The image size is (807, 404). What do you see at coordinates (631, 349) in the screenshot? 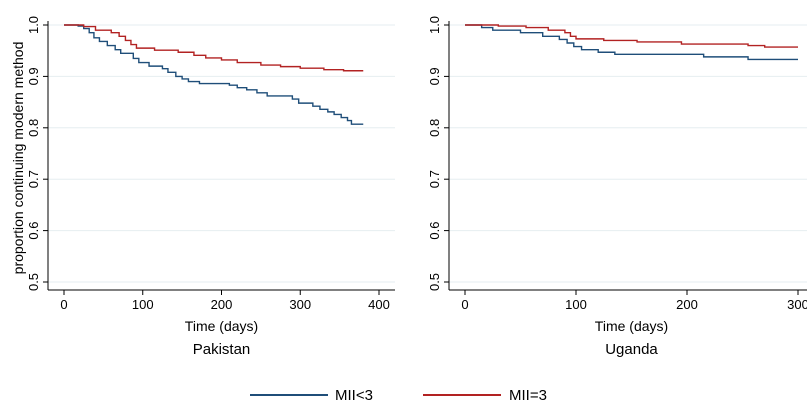
I see `panel-title: Uganda` at bounding box center [631, 349].